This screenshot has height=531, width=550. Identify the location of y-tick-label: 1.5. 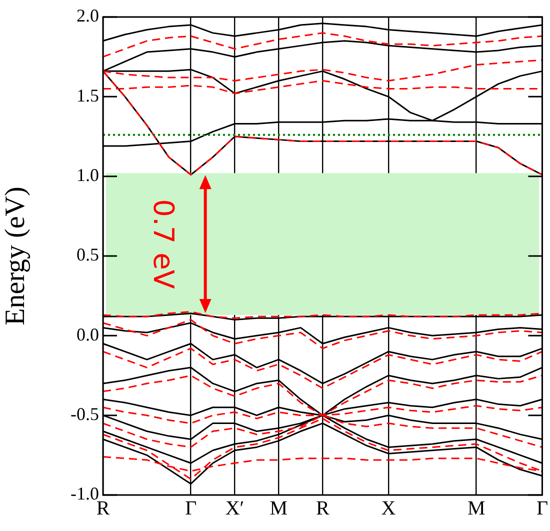
(87, 95).